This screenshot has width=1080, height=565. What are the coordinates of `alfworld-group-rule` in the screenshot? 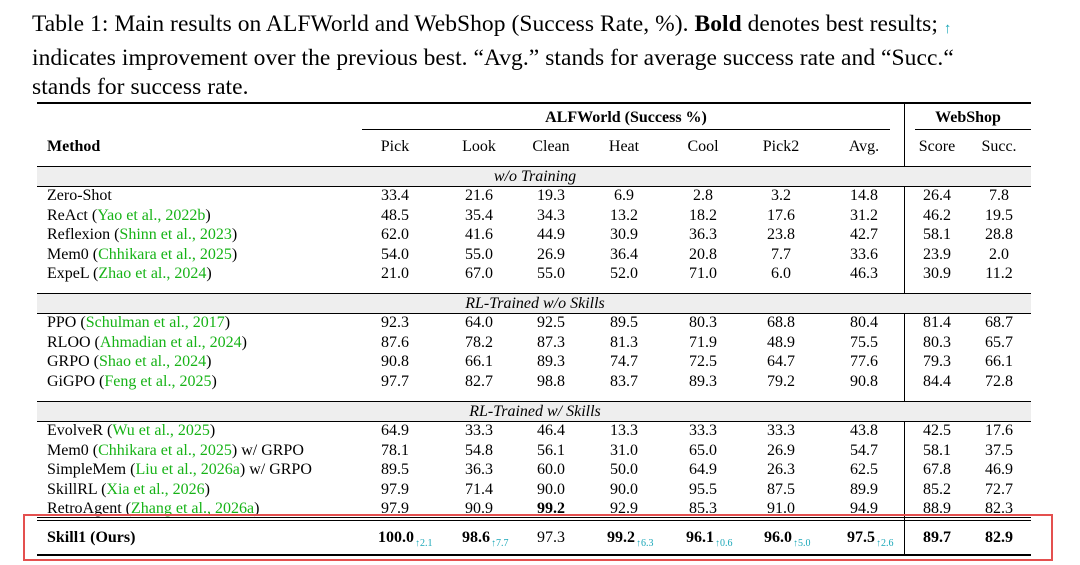 It's located at (626, 129).